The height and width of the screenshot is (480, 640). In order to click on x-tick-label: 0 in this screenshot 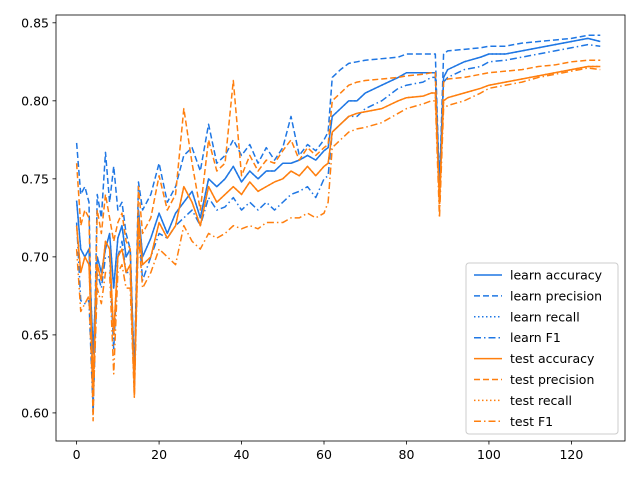, I will do `click(77, 454)`.